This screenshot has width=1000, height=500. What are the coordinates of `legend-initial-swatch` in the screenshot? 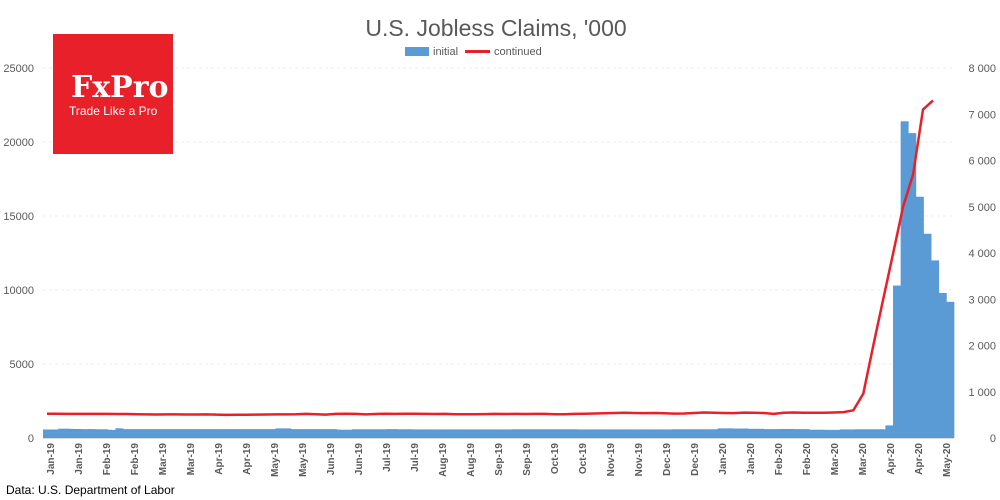 It's located at (417, 51).